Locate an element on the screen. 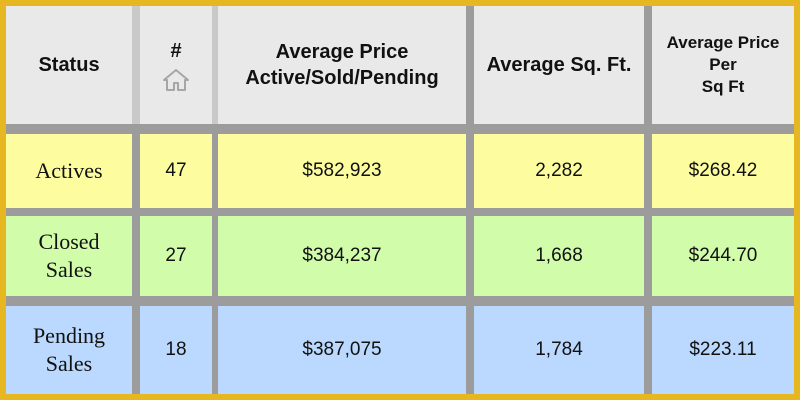  row-closed-avg-price: $384,237 is located at coordinates (342, 256).